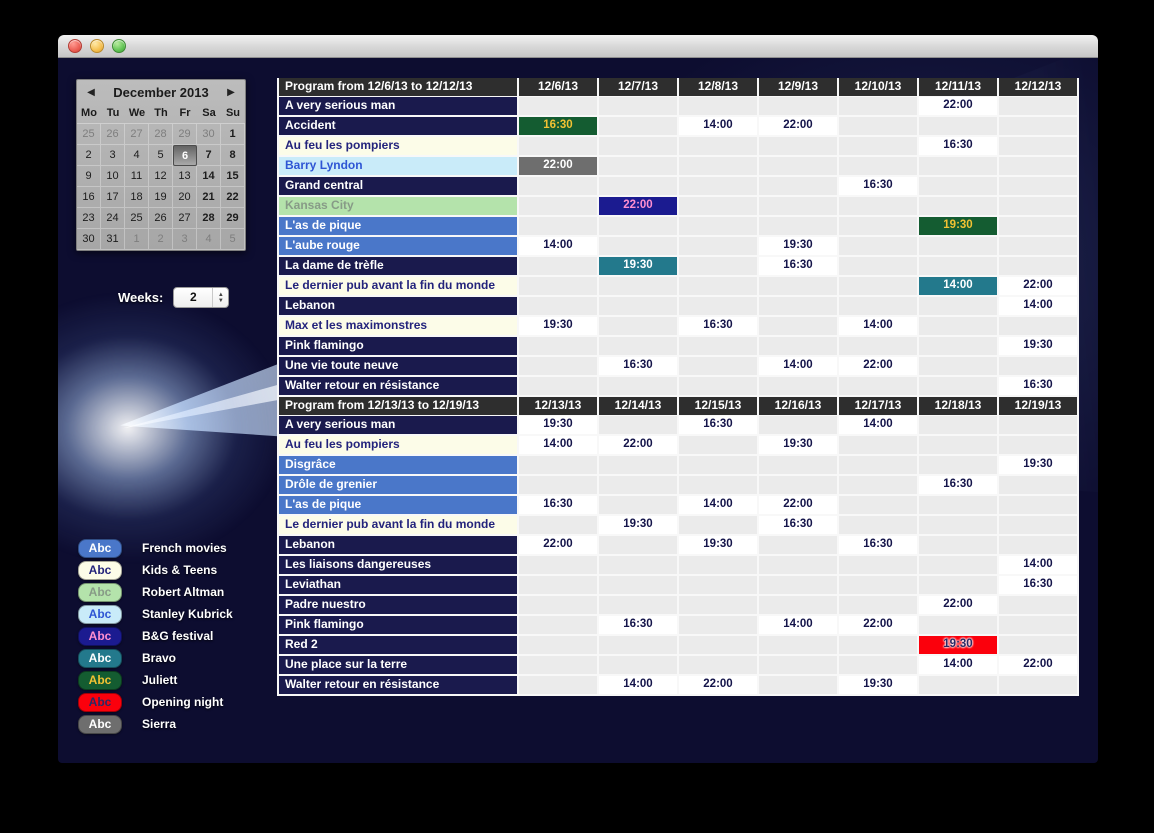 This screenshot has height=833, width=1154. I want to click on calendar-day: 7, so click(209, 155).